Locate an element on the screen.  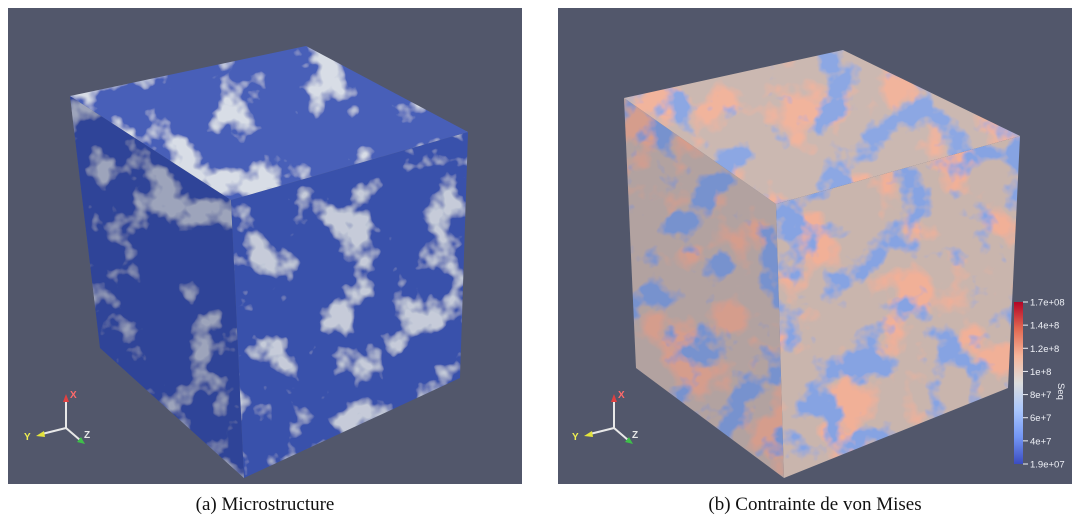
colorbar-tick-label: 6e+7 is located at coordinates (1040, 418).